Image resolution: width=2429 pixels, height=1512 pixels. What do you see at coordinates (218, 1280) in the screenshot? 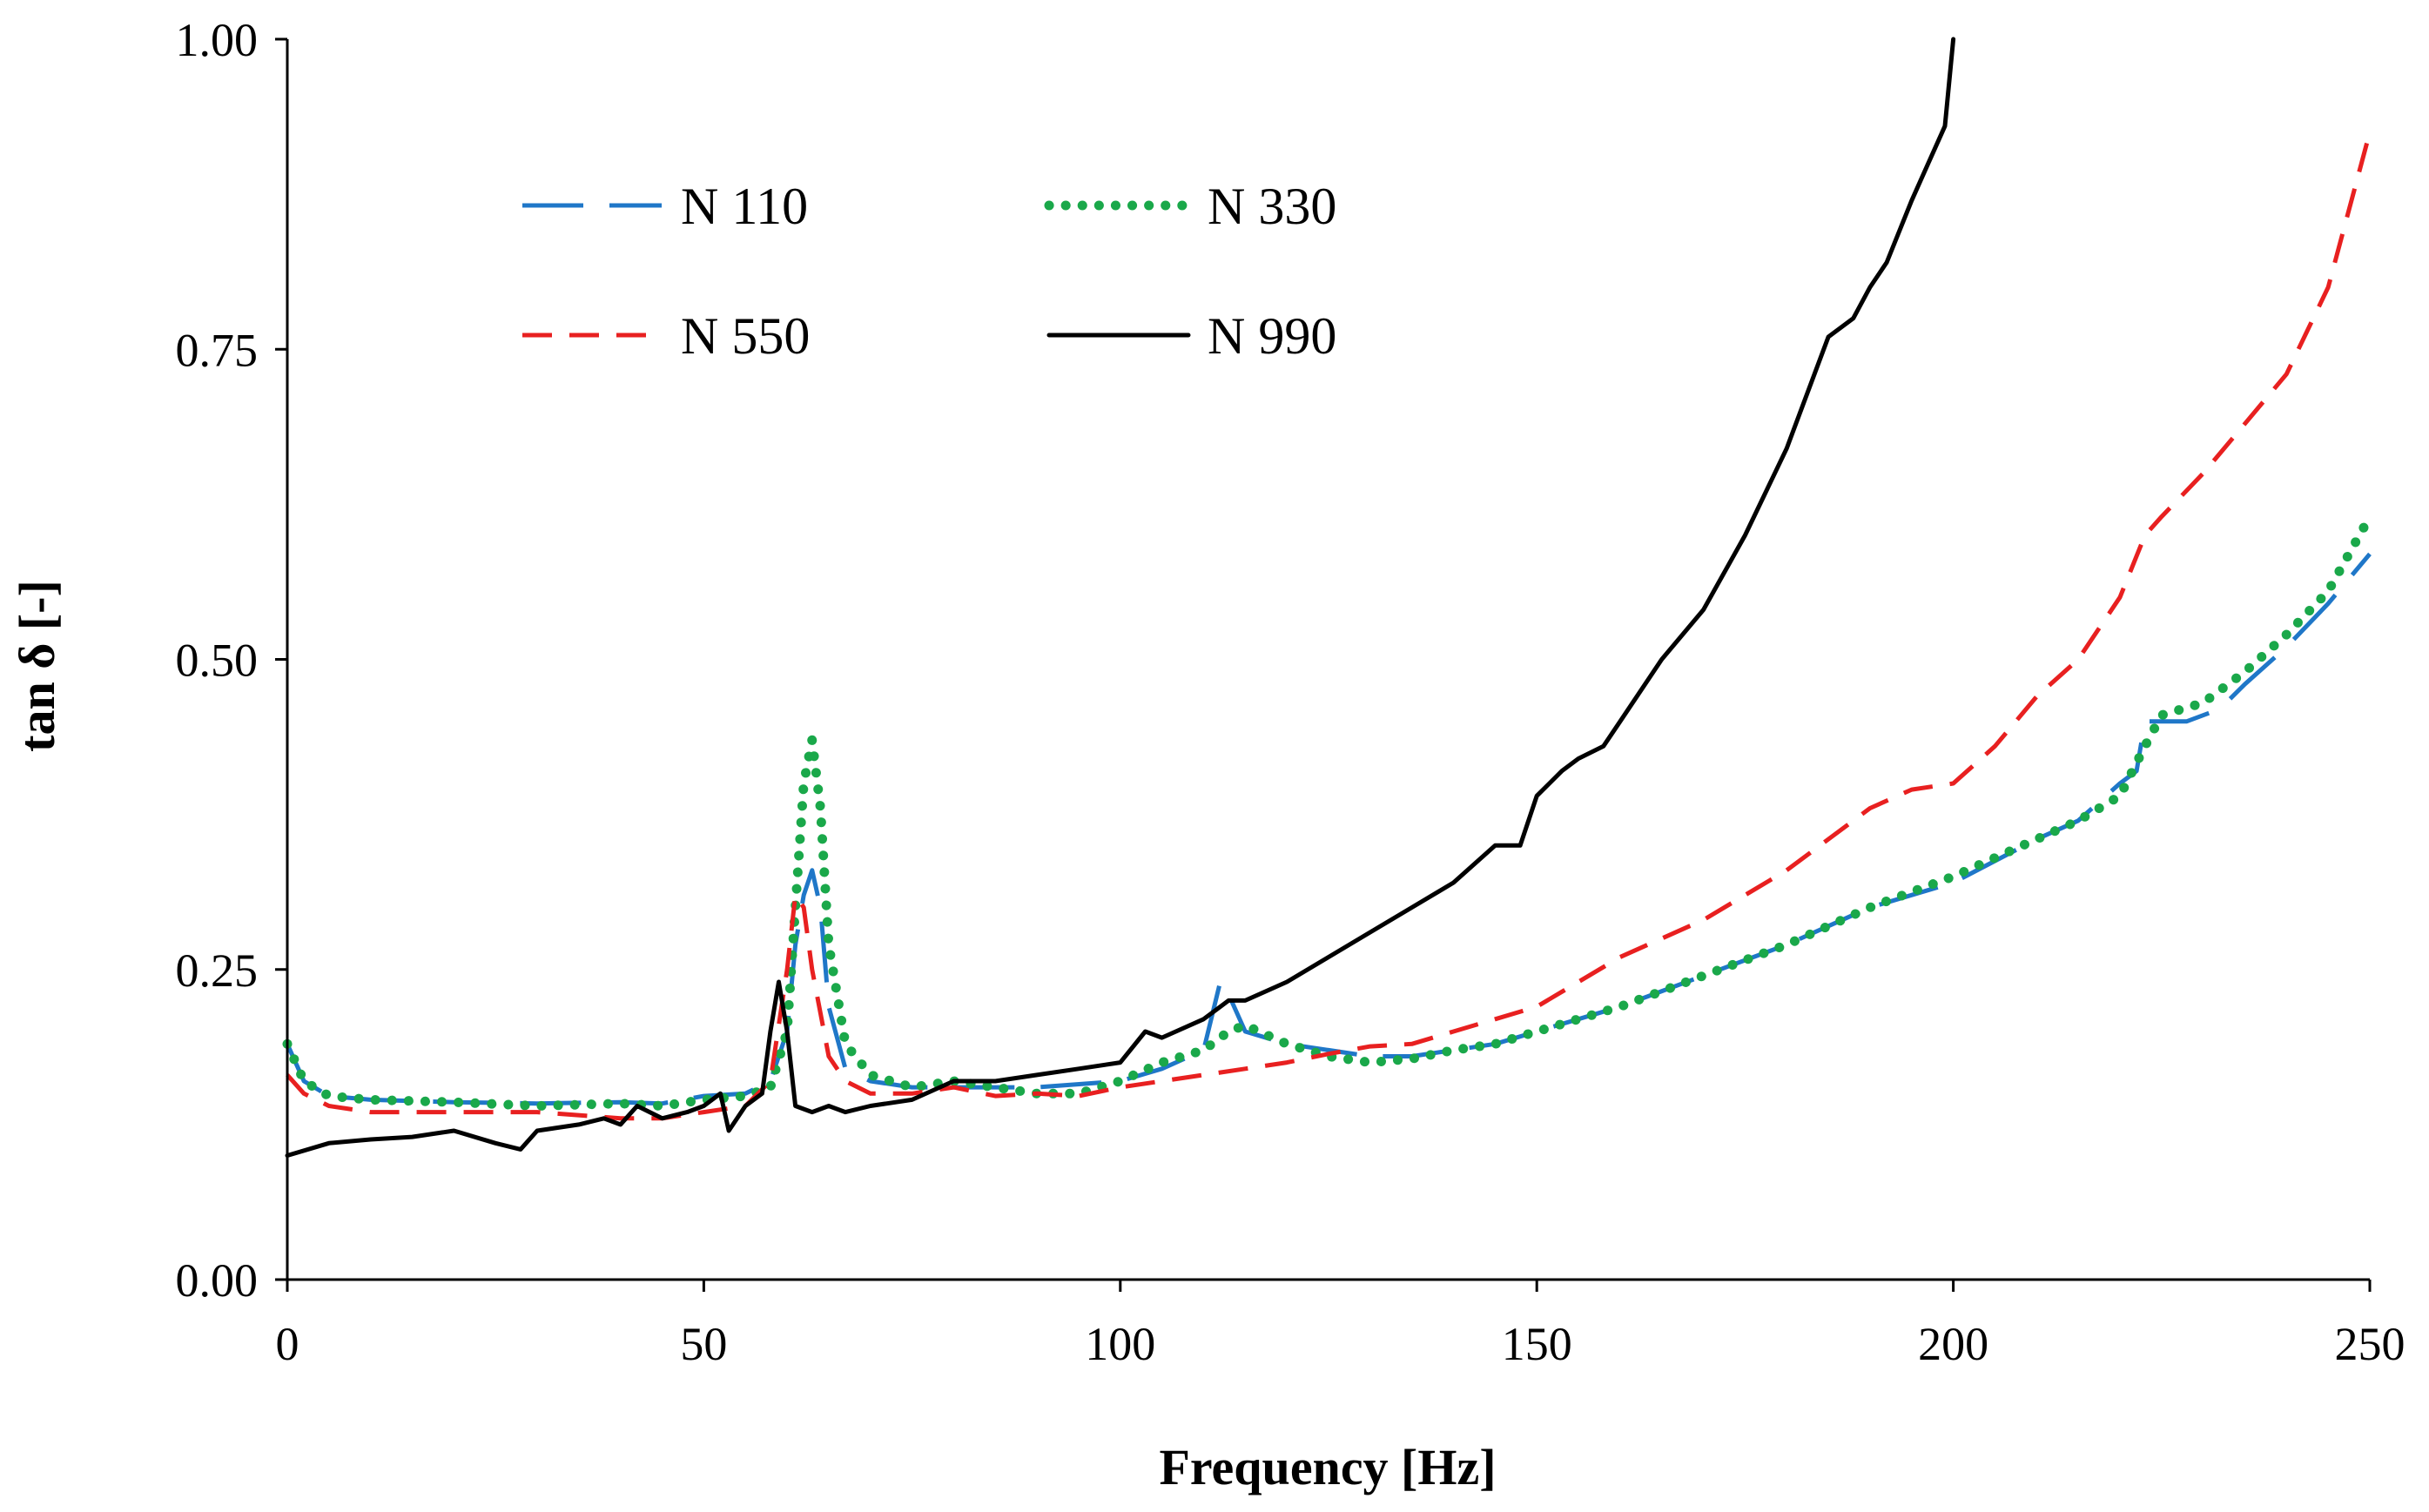
I see `y-tick-label: 0.00` at bounding box center [218, 1280].